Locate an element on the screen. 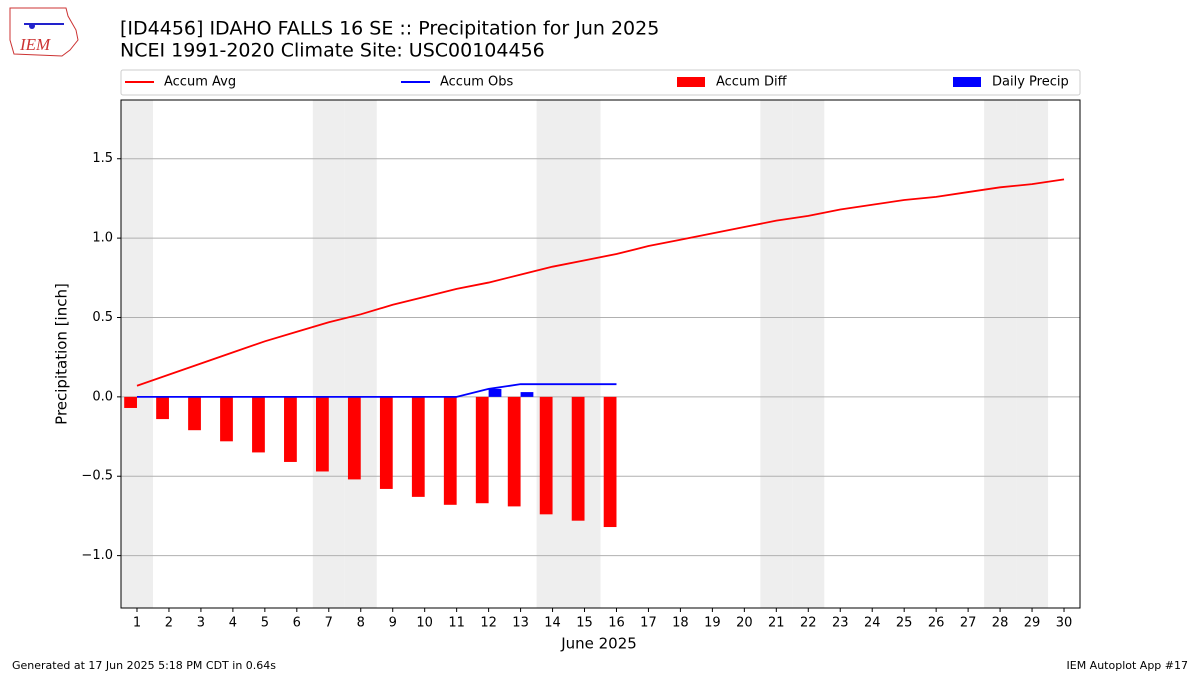 The height and width of the screenshot is (679, 1200). logo-text: IEM is located at coordinates (35, 44).